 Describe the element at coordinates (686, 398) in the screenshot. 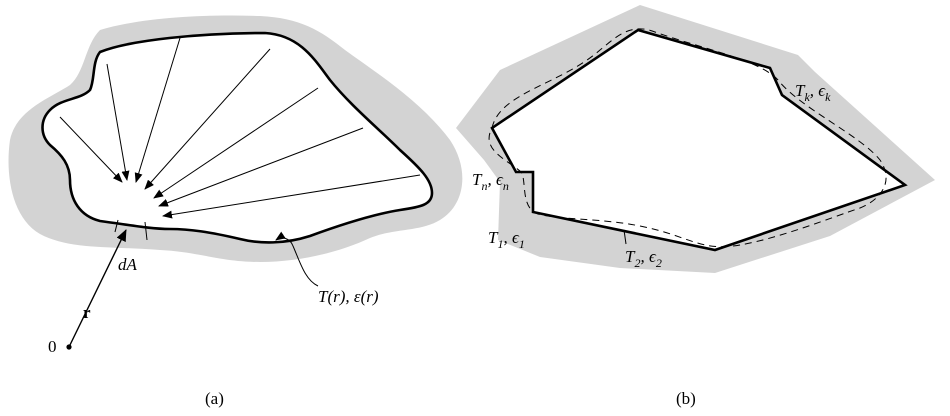

I see `panel-b-caption: (b)` at that location.